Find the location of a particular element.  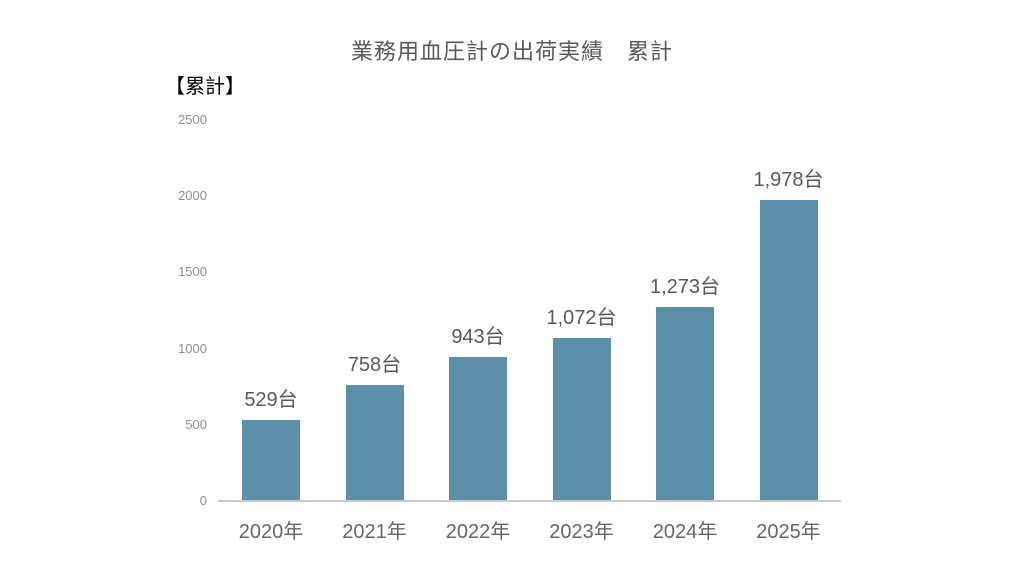

chart-title: 業務用血圧計の出荷実績 累計 is located at coordinates (511, 51).